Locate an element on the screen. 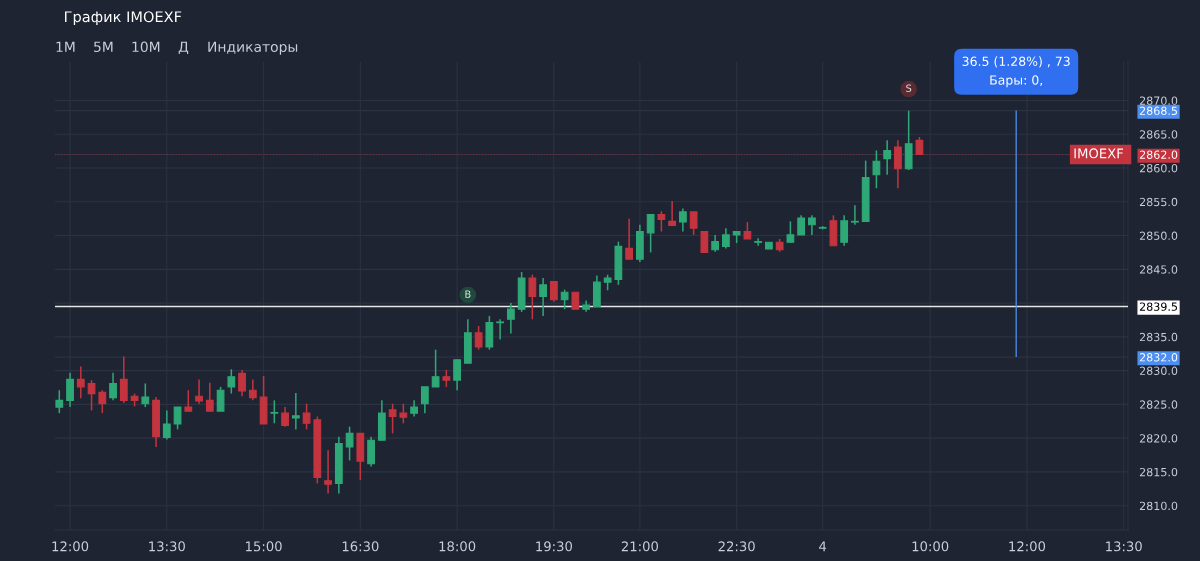 Image resolution: width=1200 pixels, height=561 pixels. y-tick-label: 2868.5 is located at coordinates (1158, 110).